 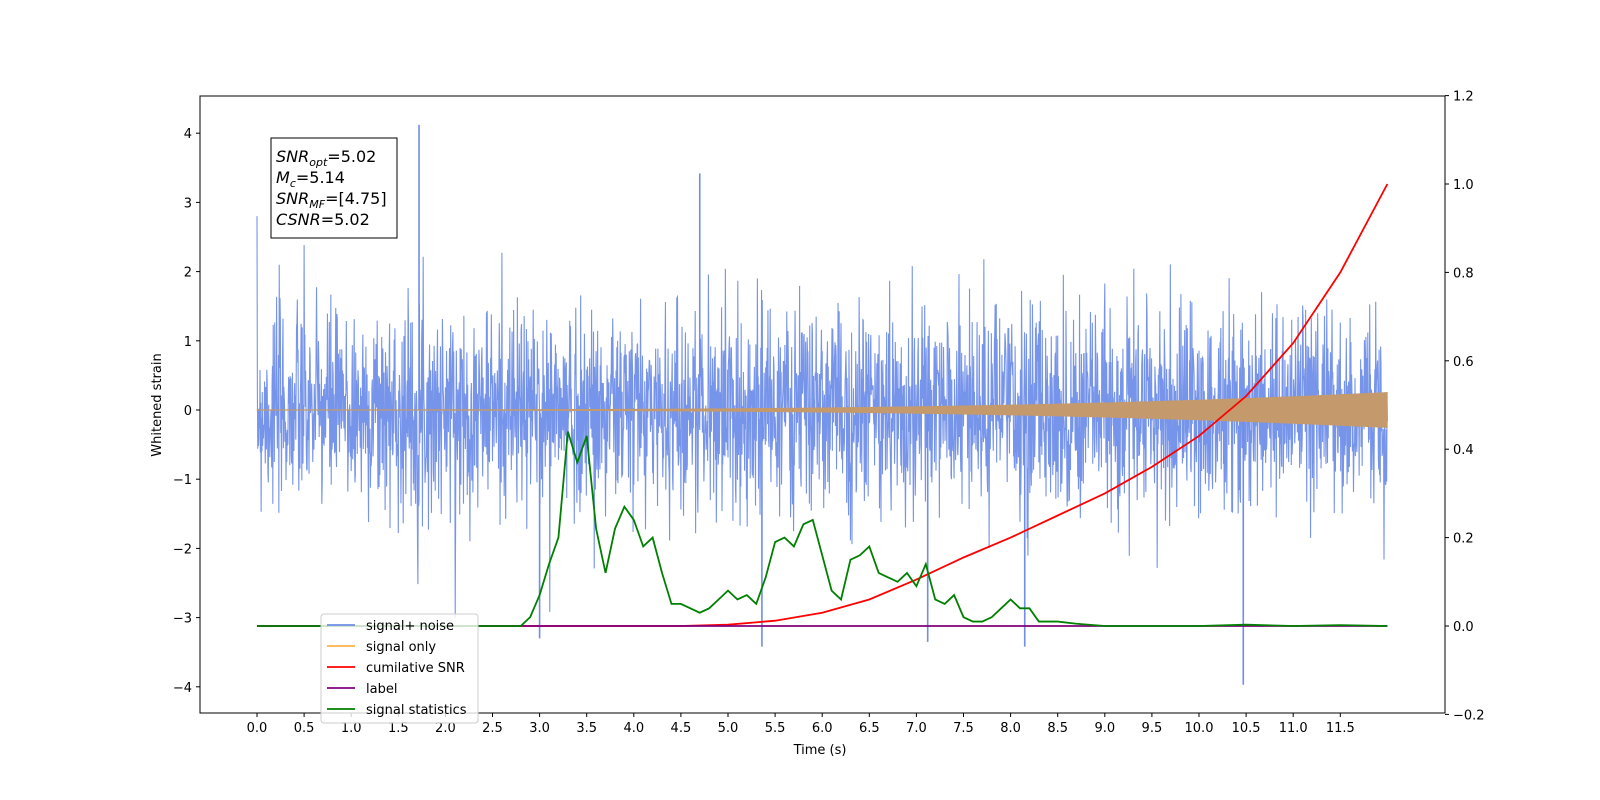 What do you see at coordinates (1463, 185) in the screenshot?
I see `y2-tick-label: 1.0` at bounding box center [1463, 185].